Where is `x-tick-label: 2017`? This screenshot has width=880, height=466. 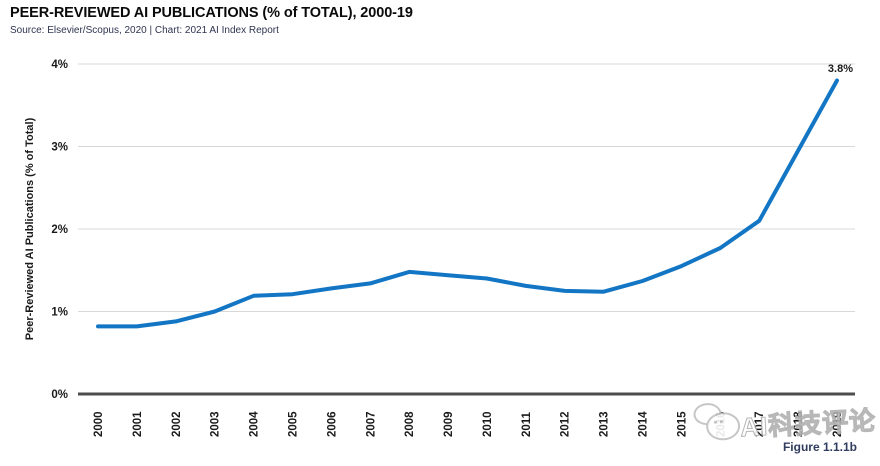
x-tick-label: 2017 is located at coordinates (760, 424).